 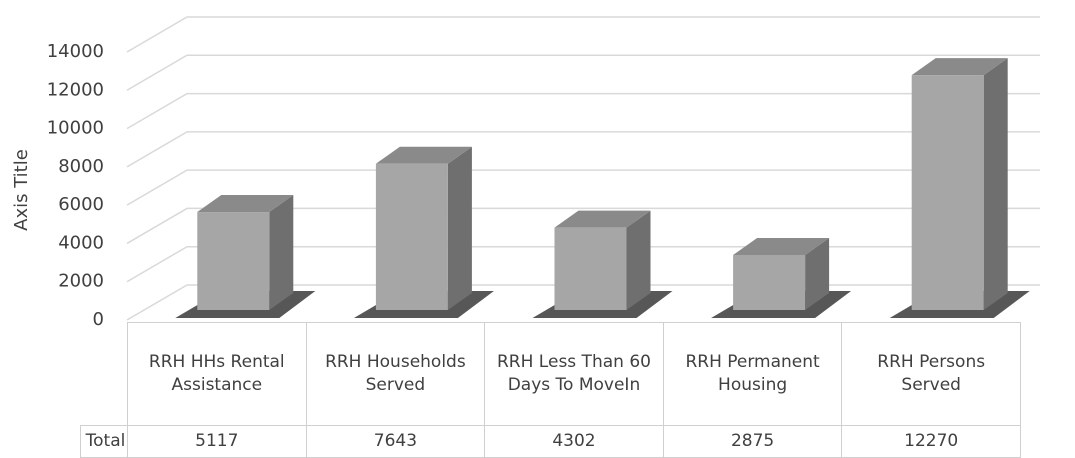 I want to click on value-cell: 4302, so click(x=574, y=441).